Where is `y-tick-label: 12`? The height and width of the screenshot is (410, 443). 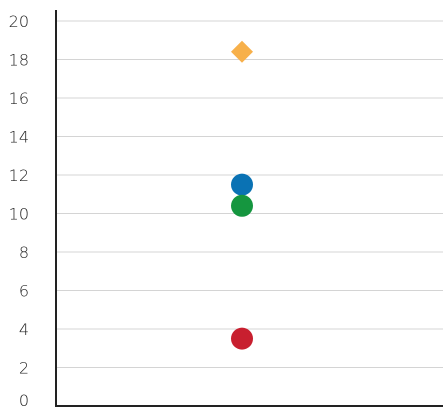
y-tick-label: 12 is located at coordinates (19, 175).